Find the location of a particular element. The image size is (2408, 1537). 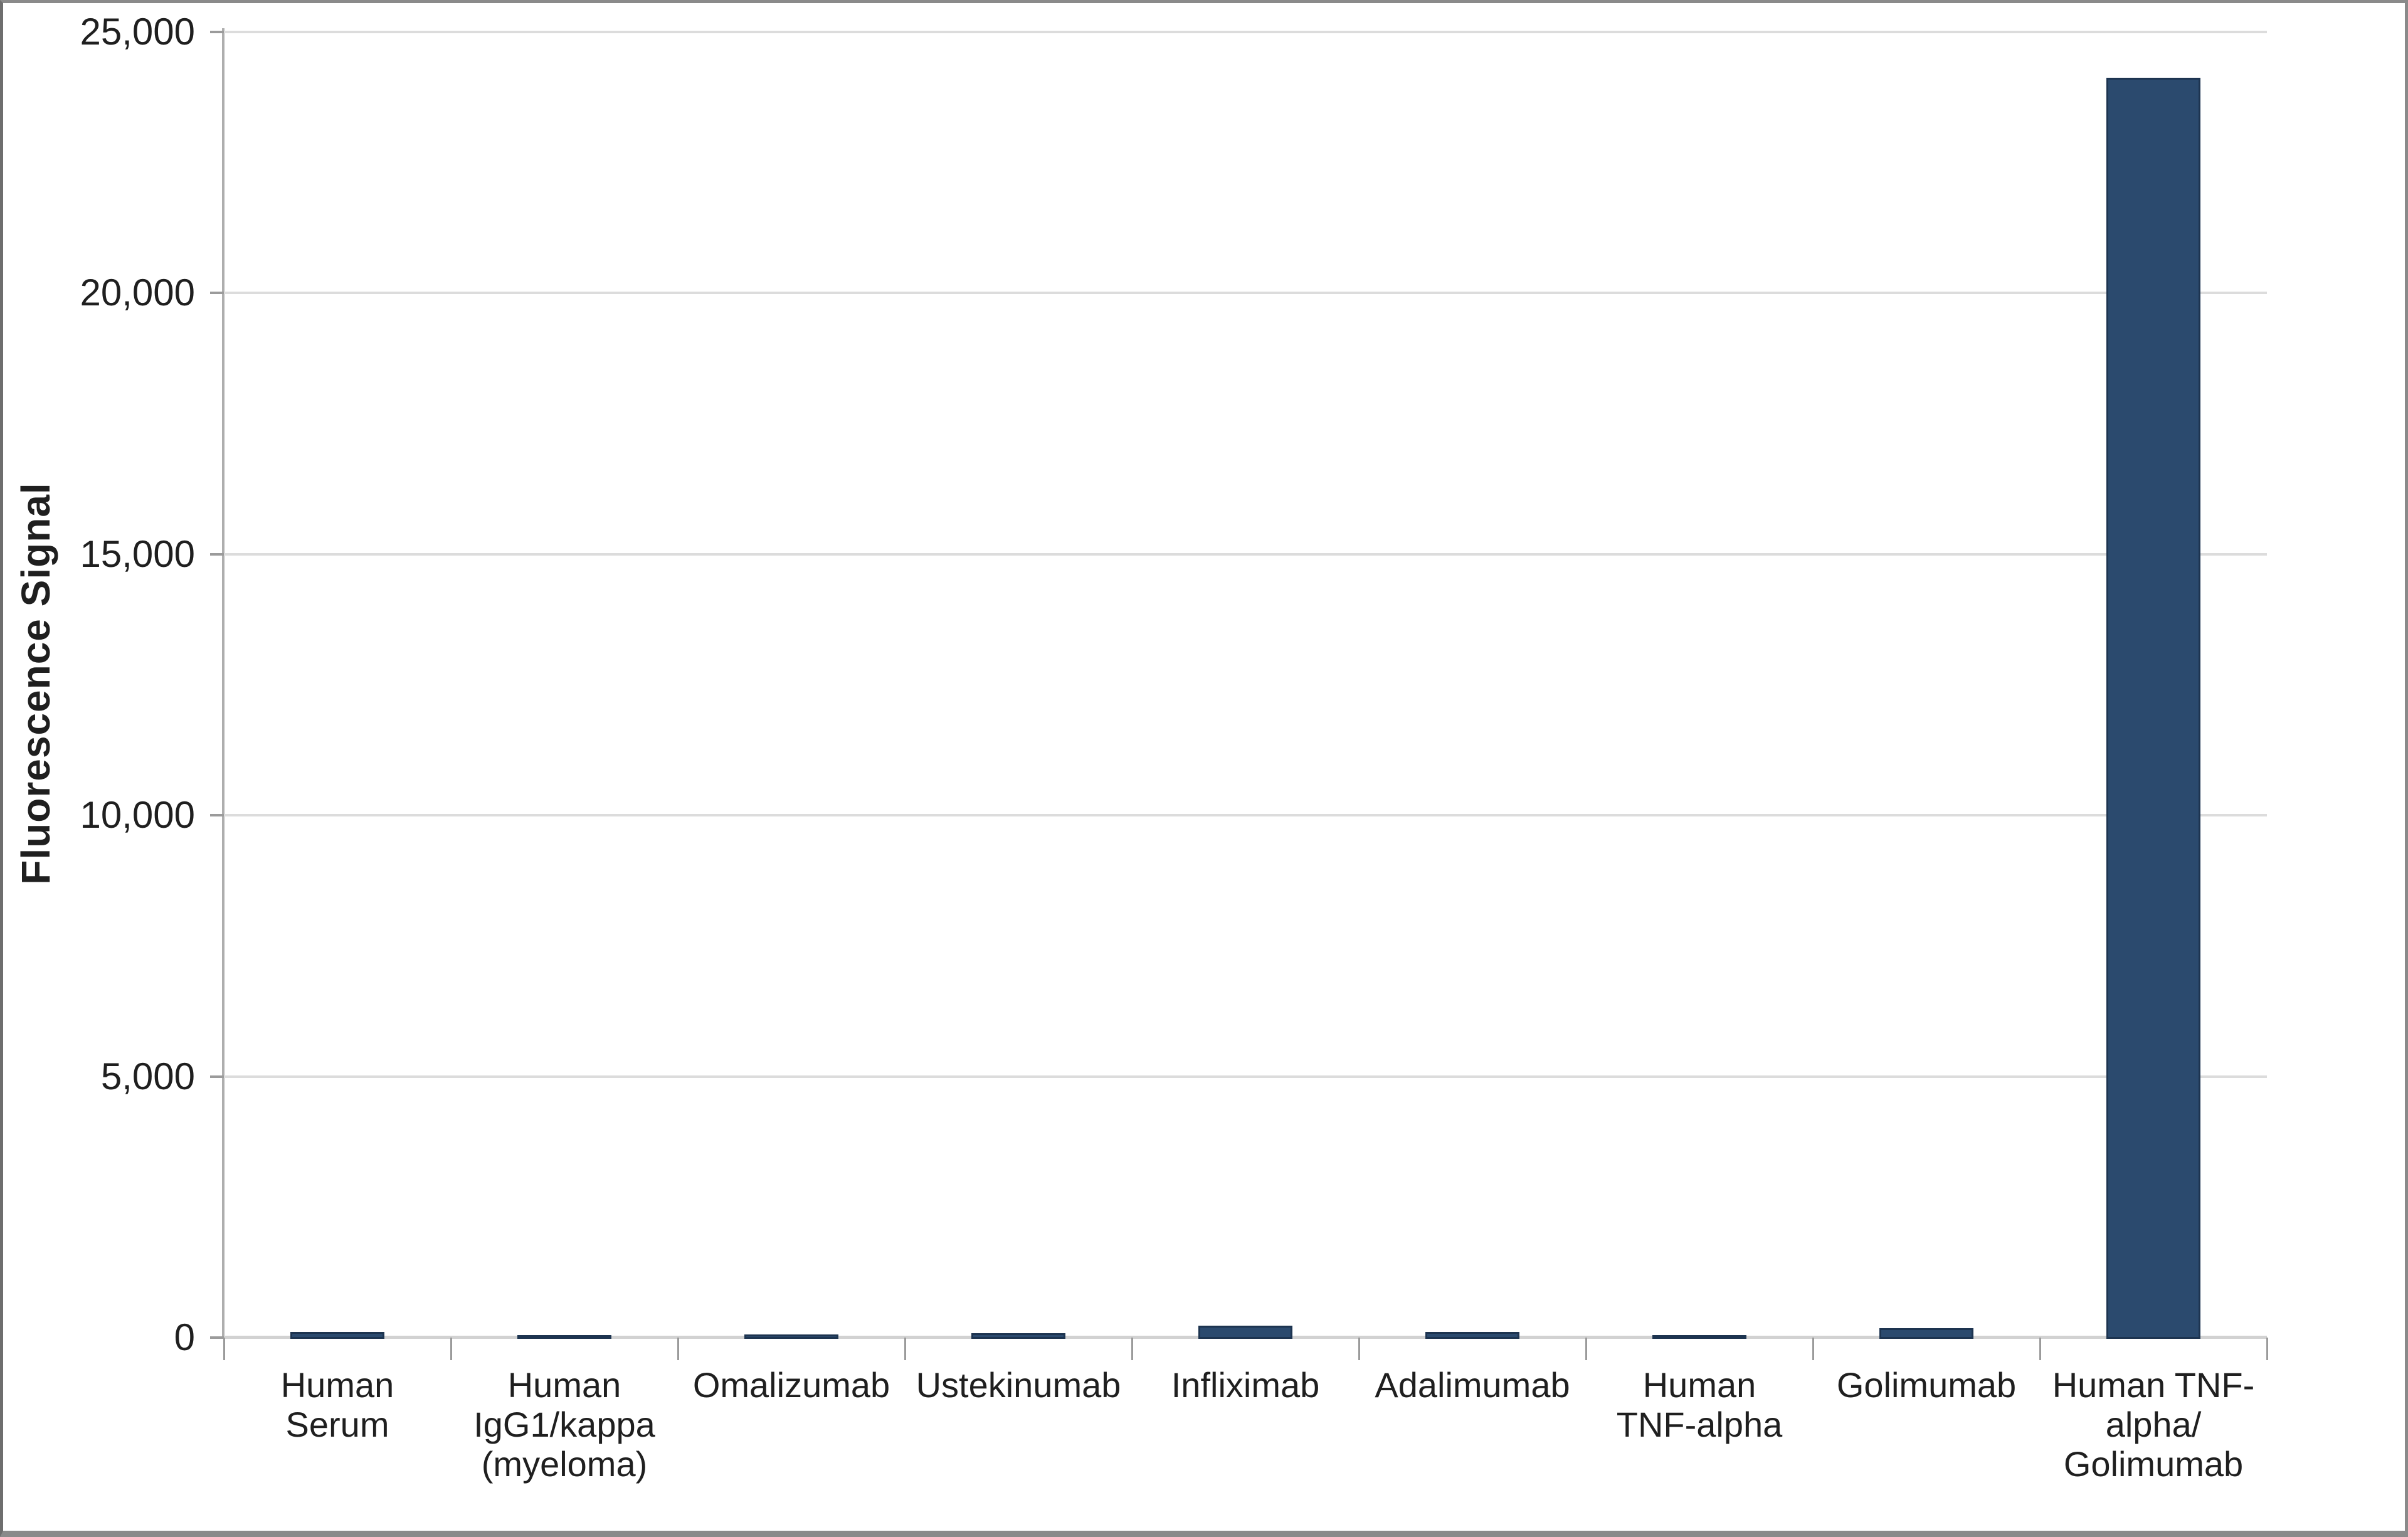

category-label: Adalimumab is located at coordinates (1472, 1385).